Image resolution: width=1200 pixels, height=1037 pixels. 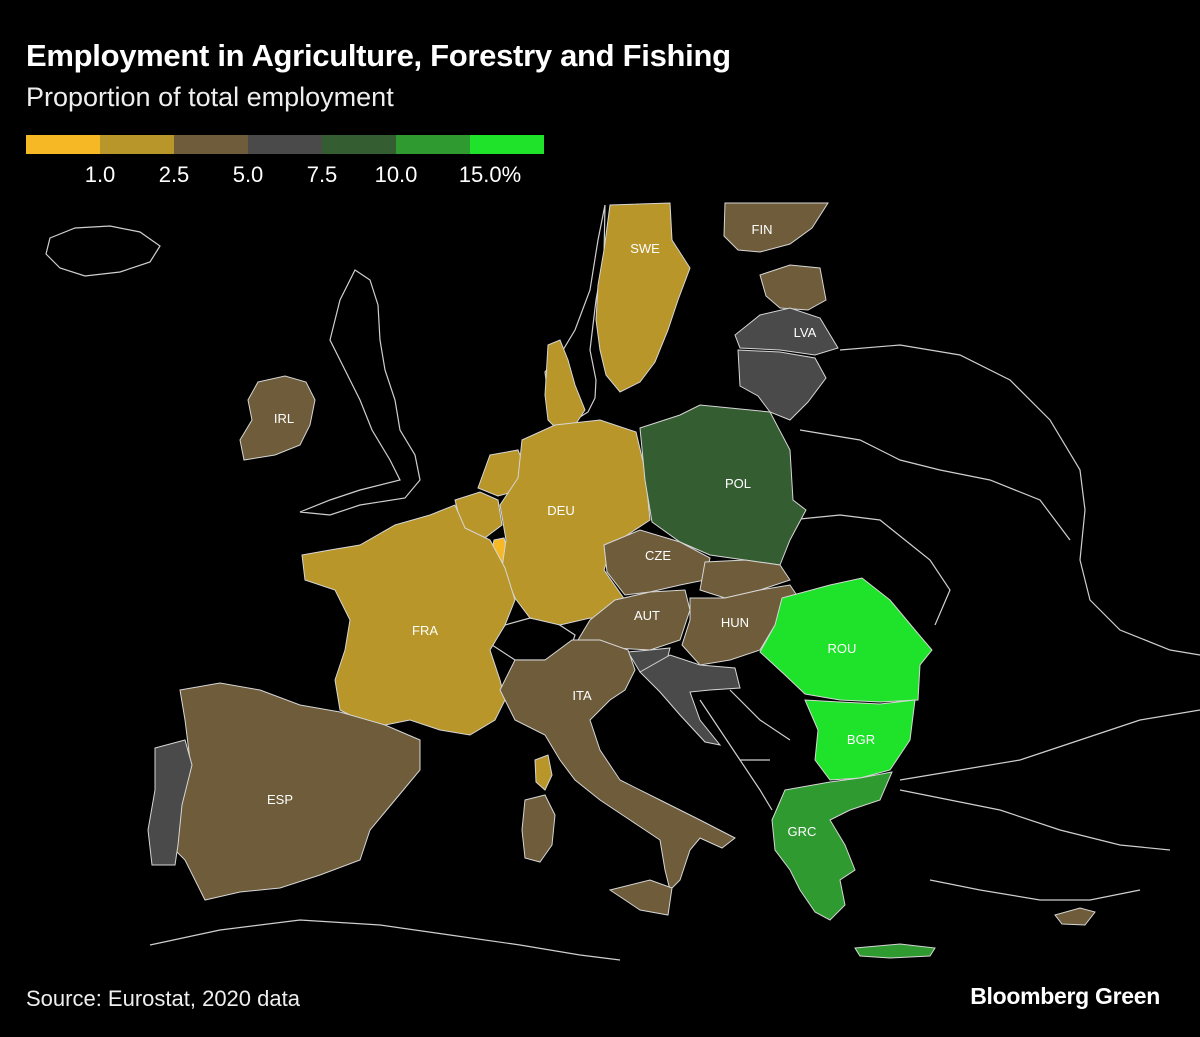 What do you see at coordinates (1035, 845) in the screenshot?
I see `outline-turkey` at bounding box center [1035, 845].